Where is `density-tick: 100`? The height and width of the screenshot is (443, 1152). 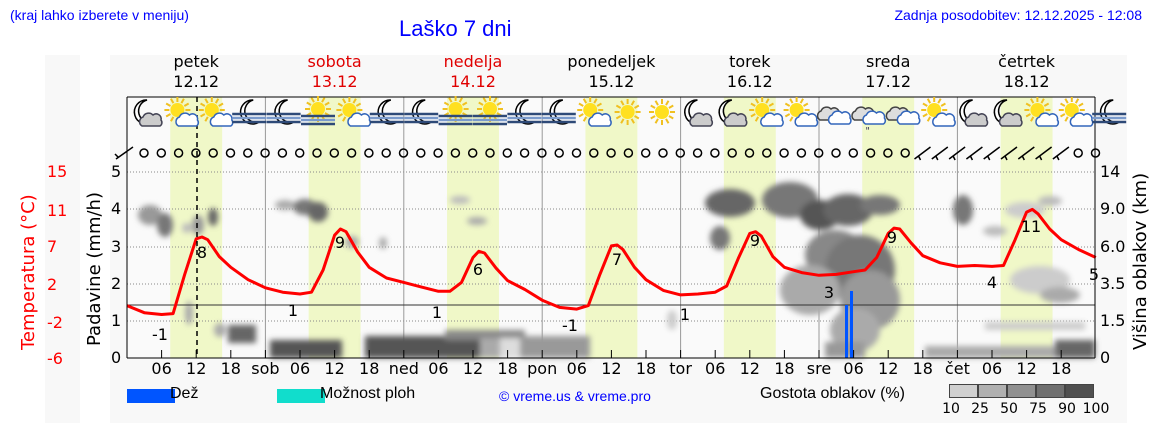 density-tick: 100 is located at coordinates (1096, 409).